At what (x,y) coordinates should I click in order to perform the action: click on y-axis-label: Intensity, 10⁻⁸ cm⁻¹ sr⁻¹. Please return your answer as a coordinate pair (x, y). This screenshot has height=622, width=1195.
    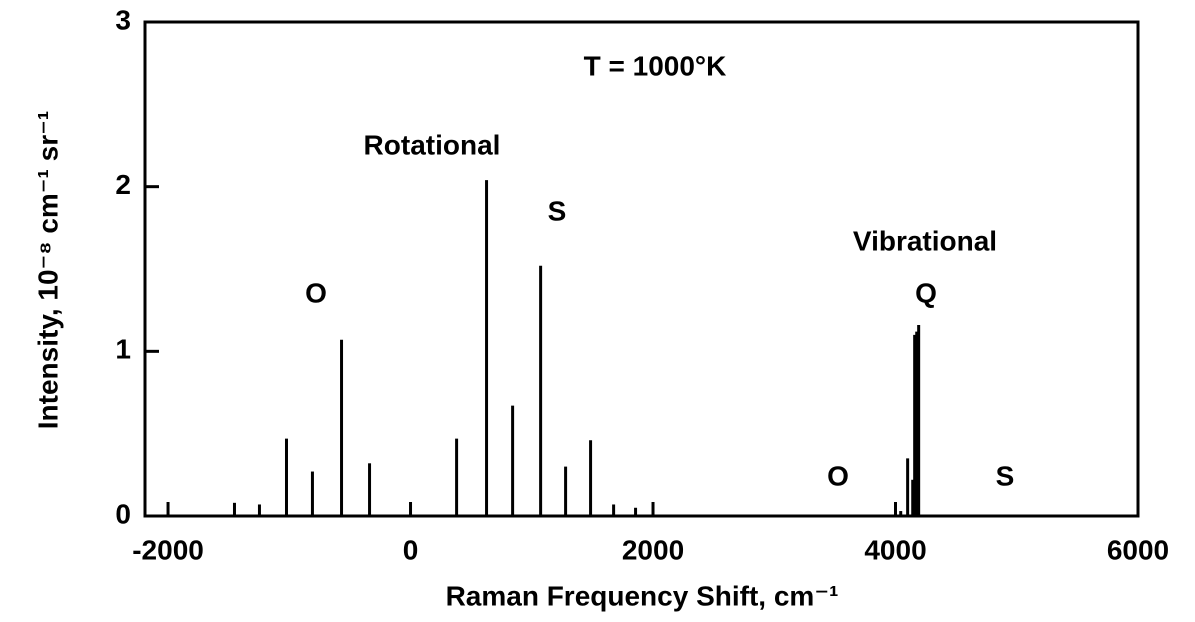
    Looking at the image, I should click on (47, 270).